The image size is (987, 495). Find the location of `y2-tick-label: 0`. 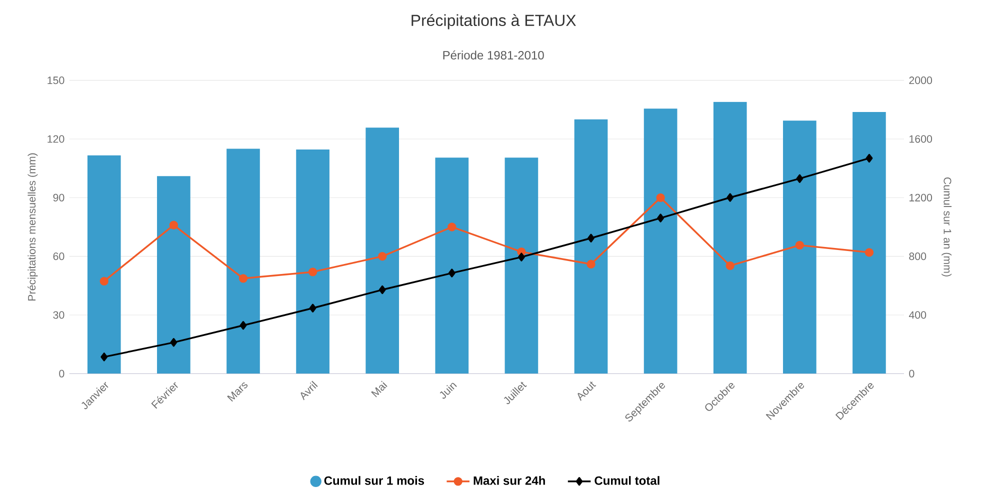

y2-tick-label: 0 is located at coordinates (911, 374).